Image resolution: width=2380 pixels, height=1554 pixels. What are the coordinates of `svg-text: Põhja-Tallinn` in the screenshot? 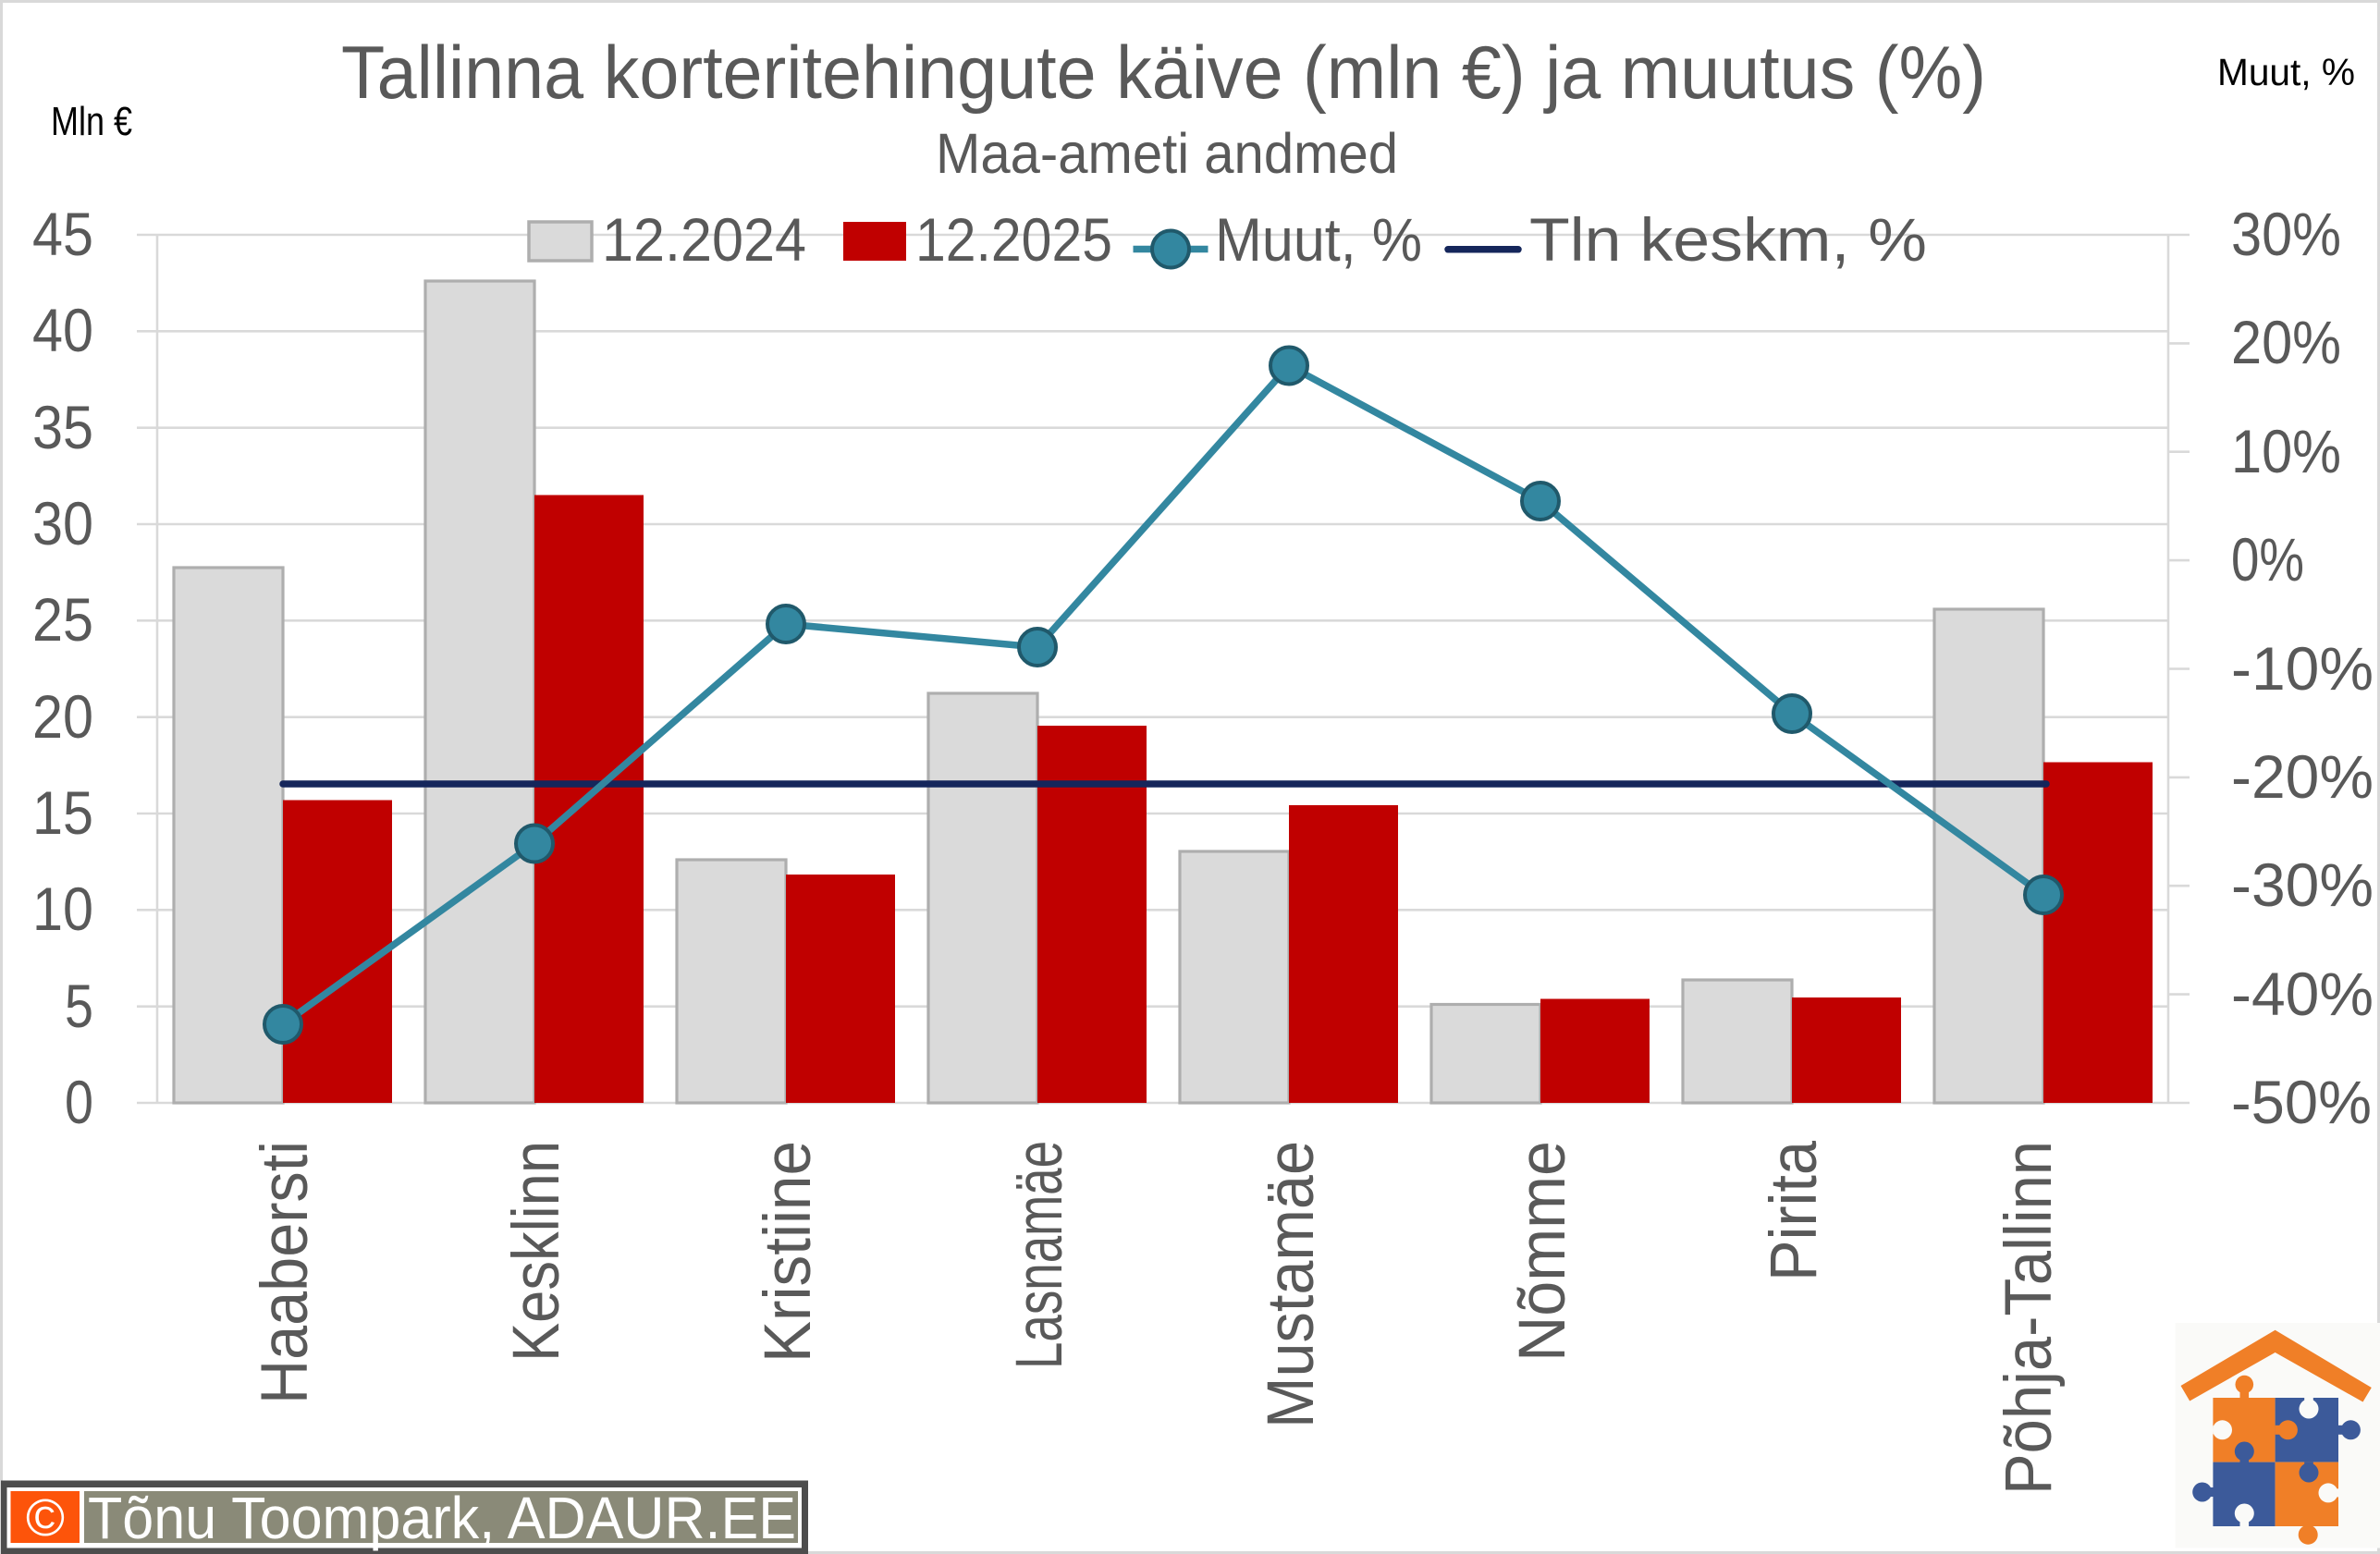 It's located at (2029, 1318).